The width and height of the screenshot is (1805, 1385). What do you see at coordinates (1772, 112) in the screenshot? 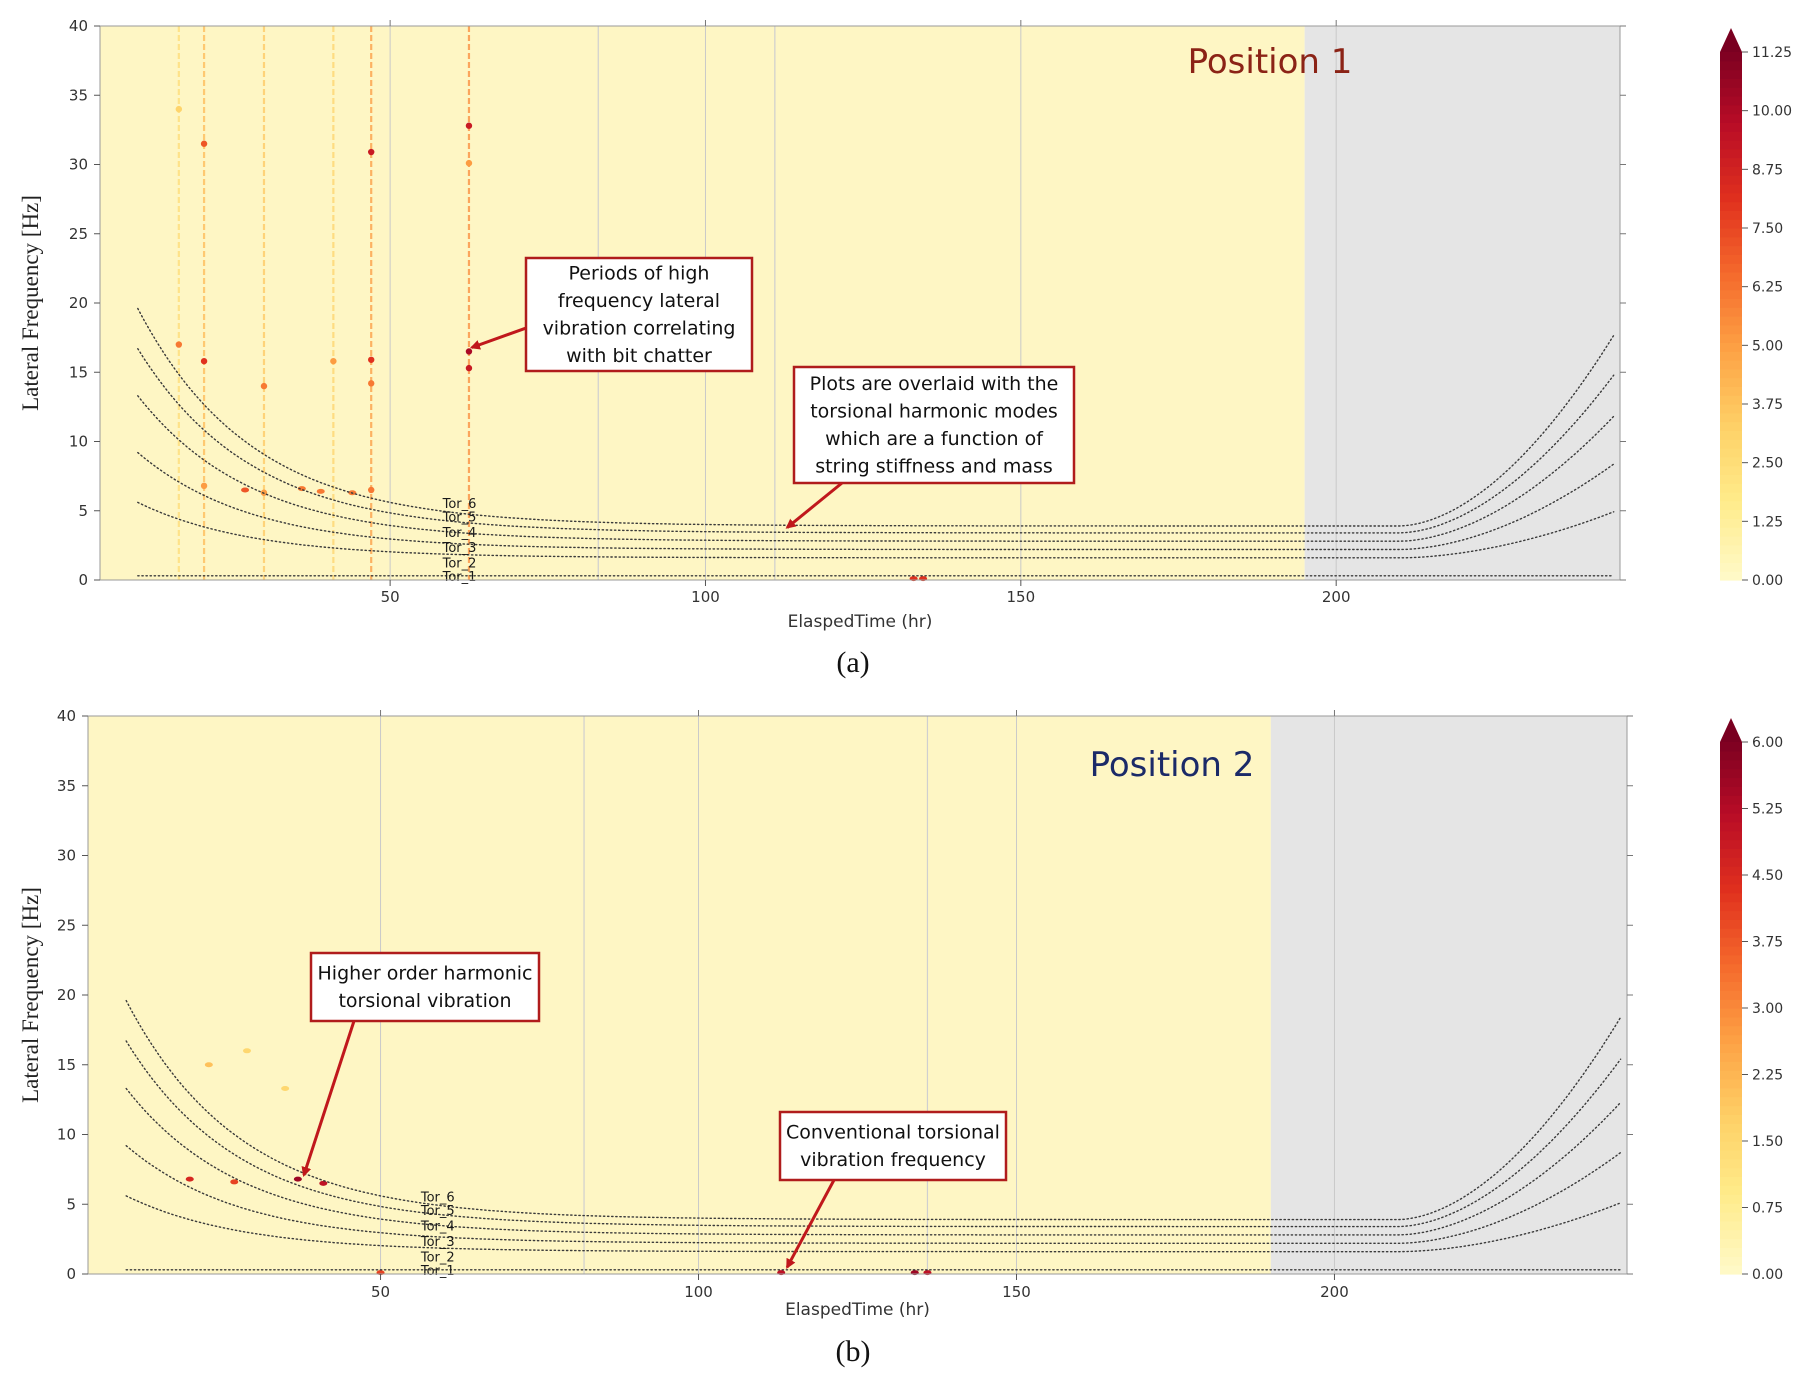
I see `colorbar-tick-label: 10.00` at bounding box center [1772, 112].